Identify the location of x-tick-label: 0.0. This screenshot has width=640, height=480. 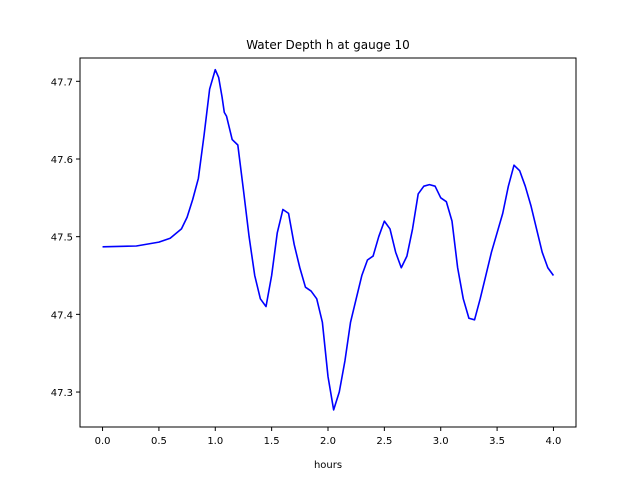
(103, 441).